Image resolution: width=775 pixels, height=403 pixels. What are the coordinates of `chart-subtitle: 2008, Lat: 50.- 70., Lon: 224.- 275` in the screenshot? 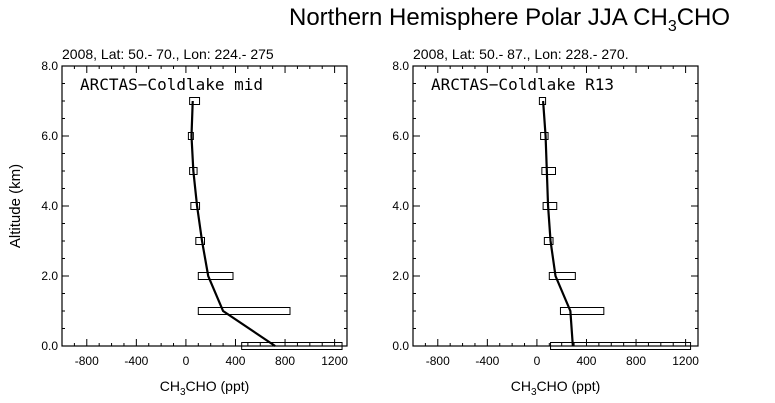 It's located at (168, 54).